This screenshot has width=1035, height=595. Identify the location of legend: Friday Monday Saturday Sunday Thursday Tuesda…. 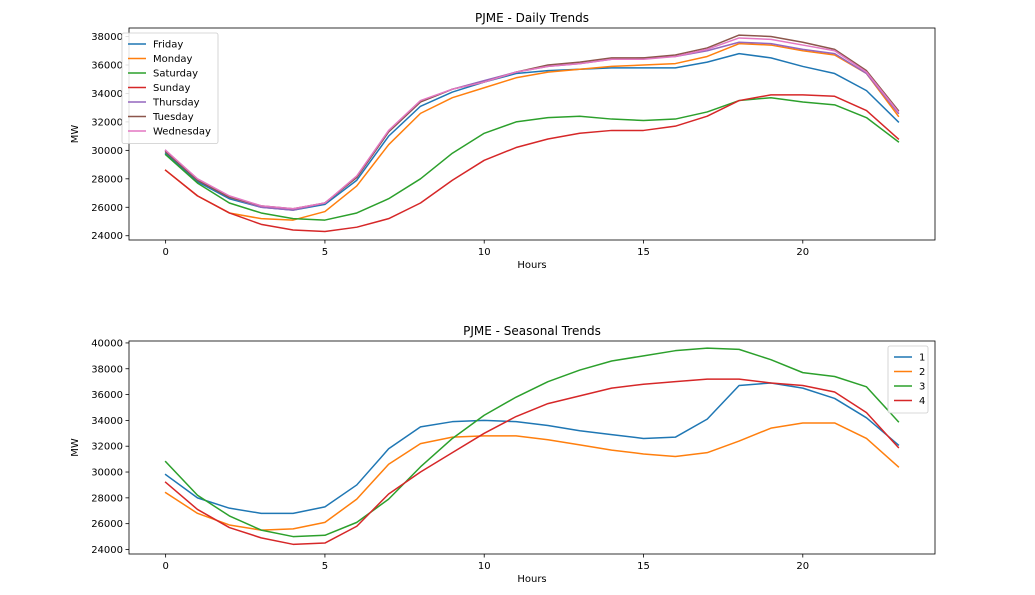
(170, 88).